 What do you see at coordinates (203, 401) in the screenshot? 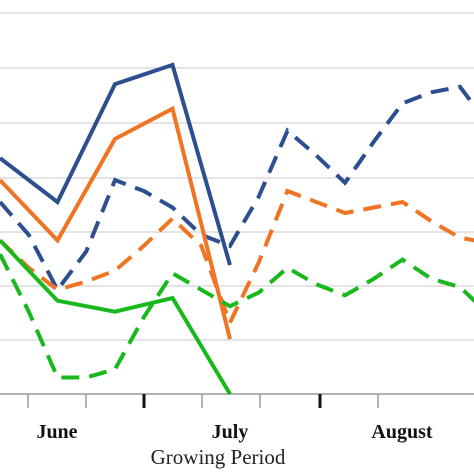
I see `x-axis-ticks` at bounding box center [203, 401].